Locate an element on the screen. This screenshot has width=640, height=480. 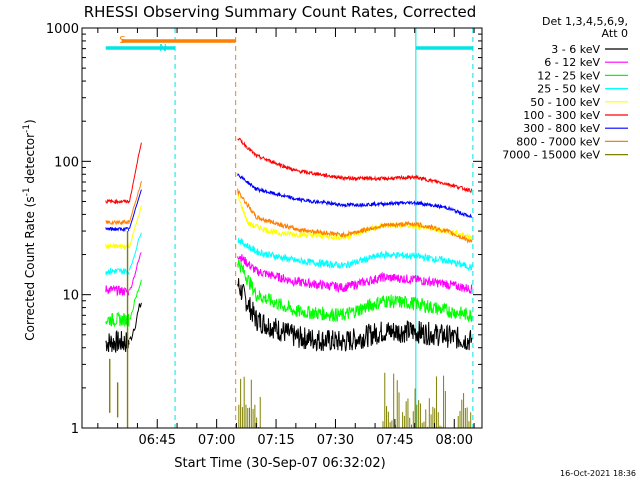
series-800-7000-kev-rise is located at coordinates (135, 201).